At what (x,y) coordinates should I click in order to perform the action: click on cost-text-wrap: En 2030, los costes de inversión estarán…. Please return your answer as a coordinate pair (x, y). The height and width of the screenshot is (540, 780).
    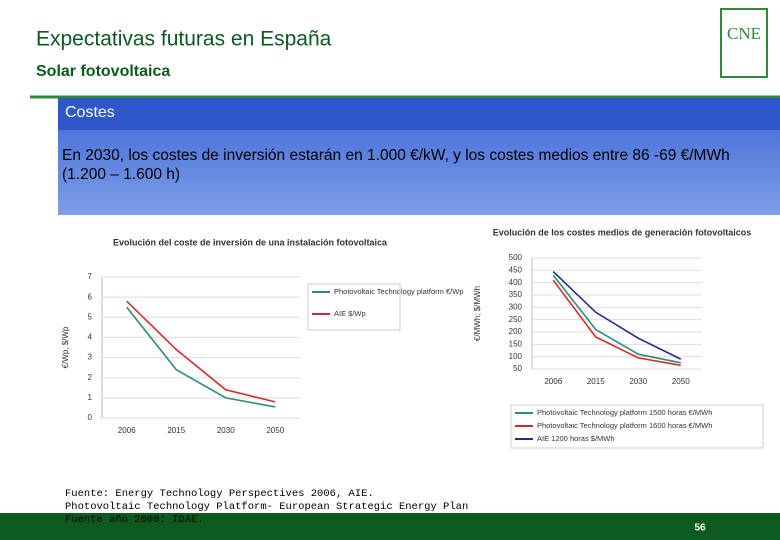
    Looking at the image, I should click on (396, 165).